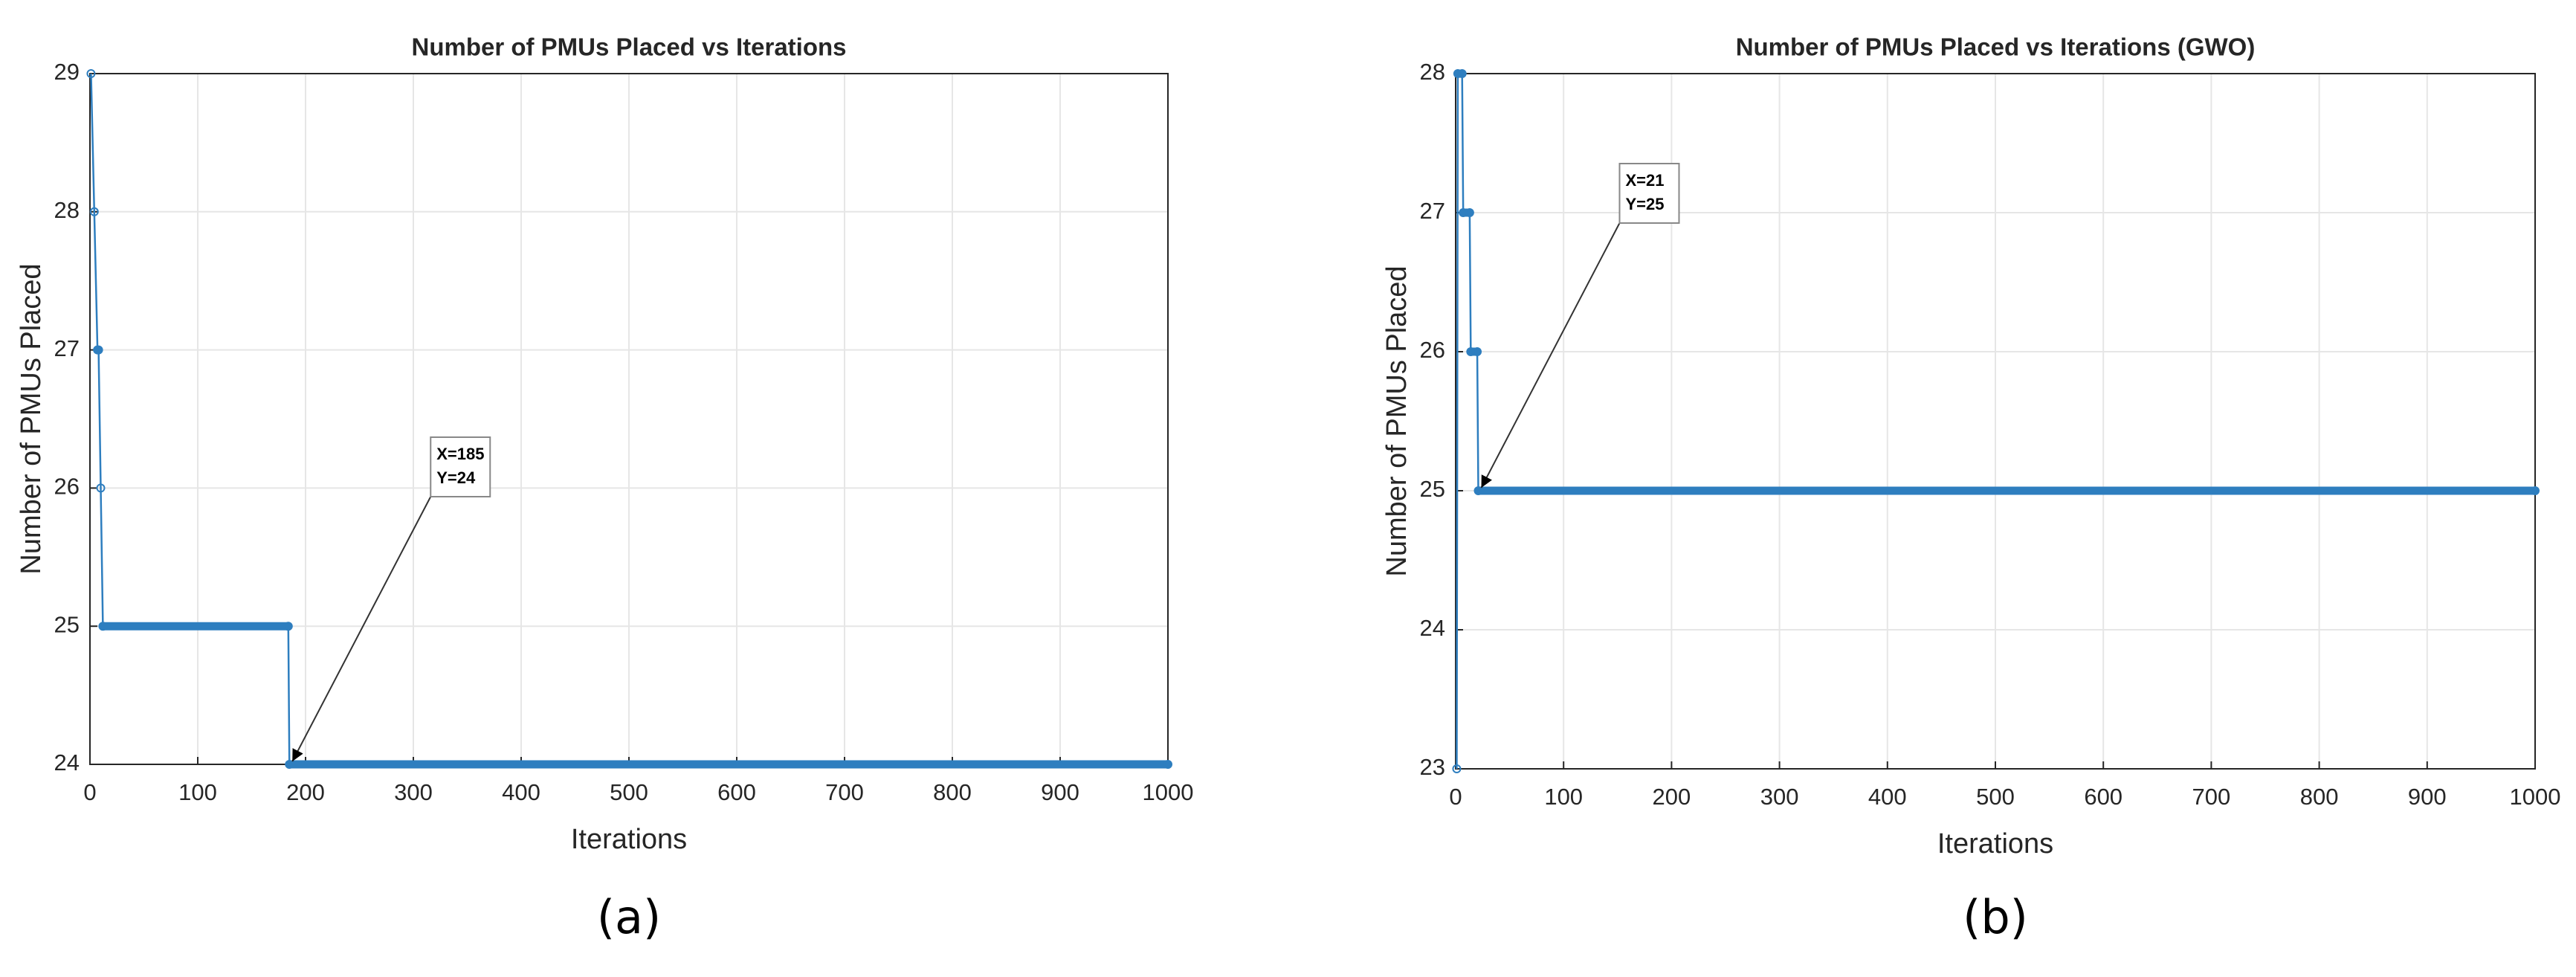 This screenshot has height=977, width=2576. What do you see at coordinates (1644, 180) in the screenshot?
I see `annotation-text: X=21` at bounding box center [1644, 180].